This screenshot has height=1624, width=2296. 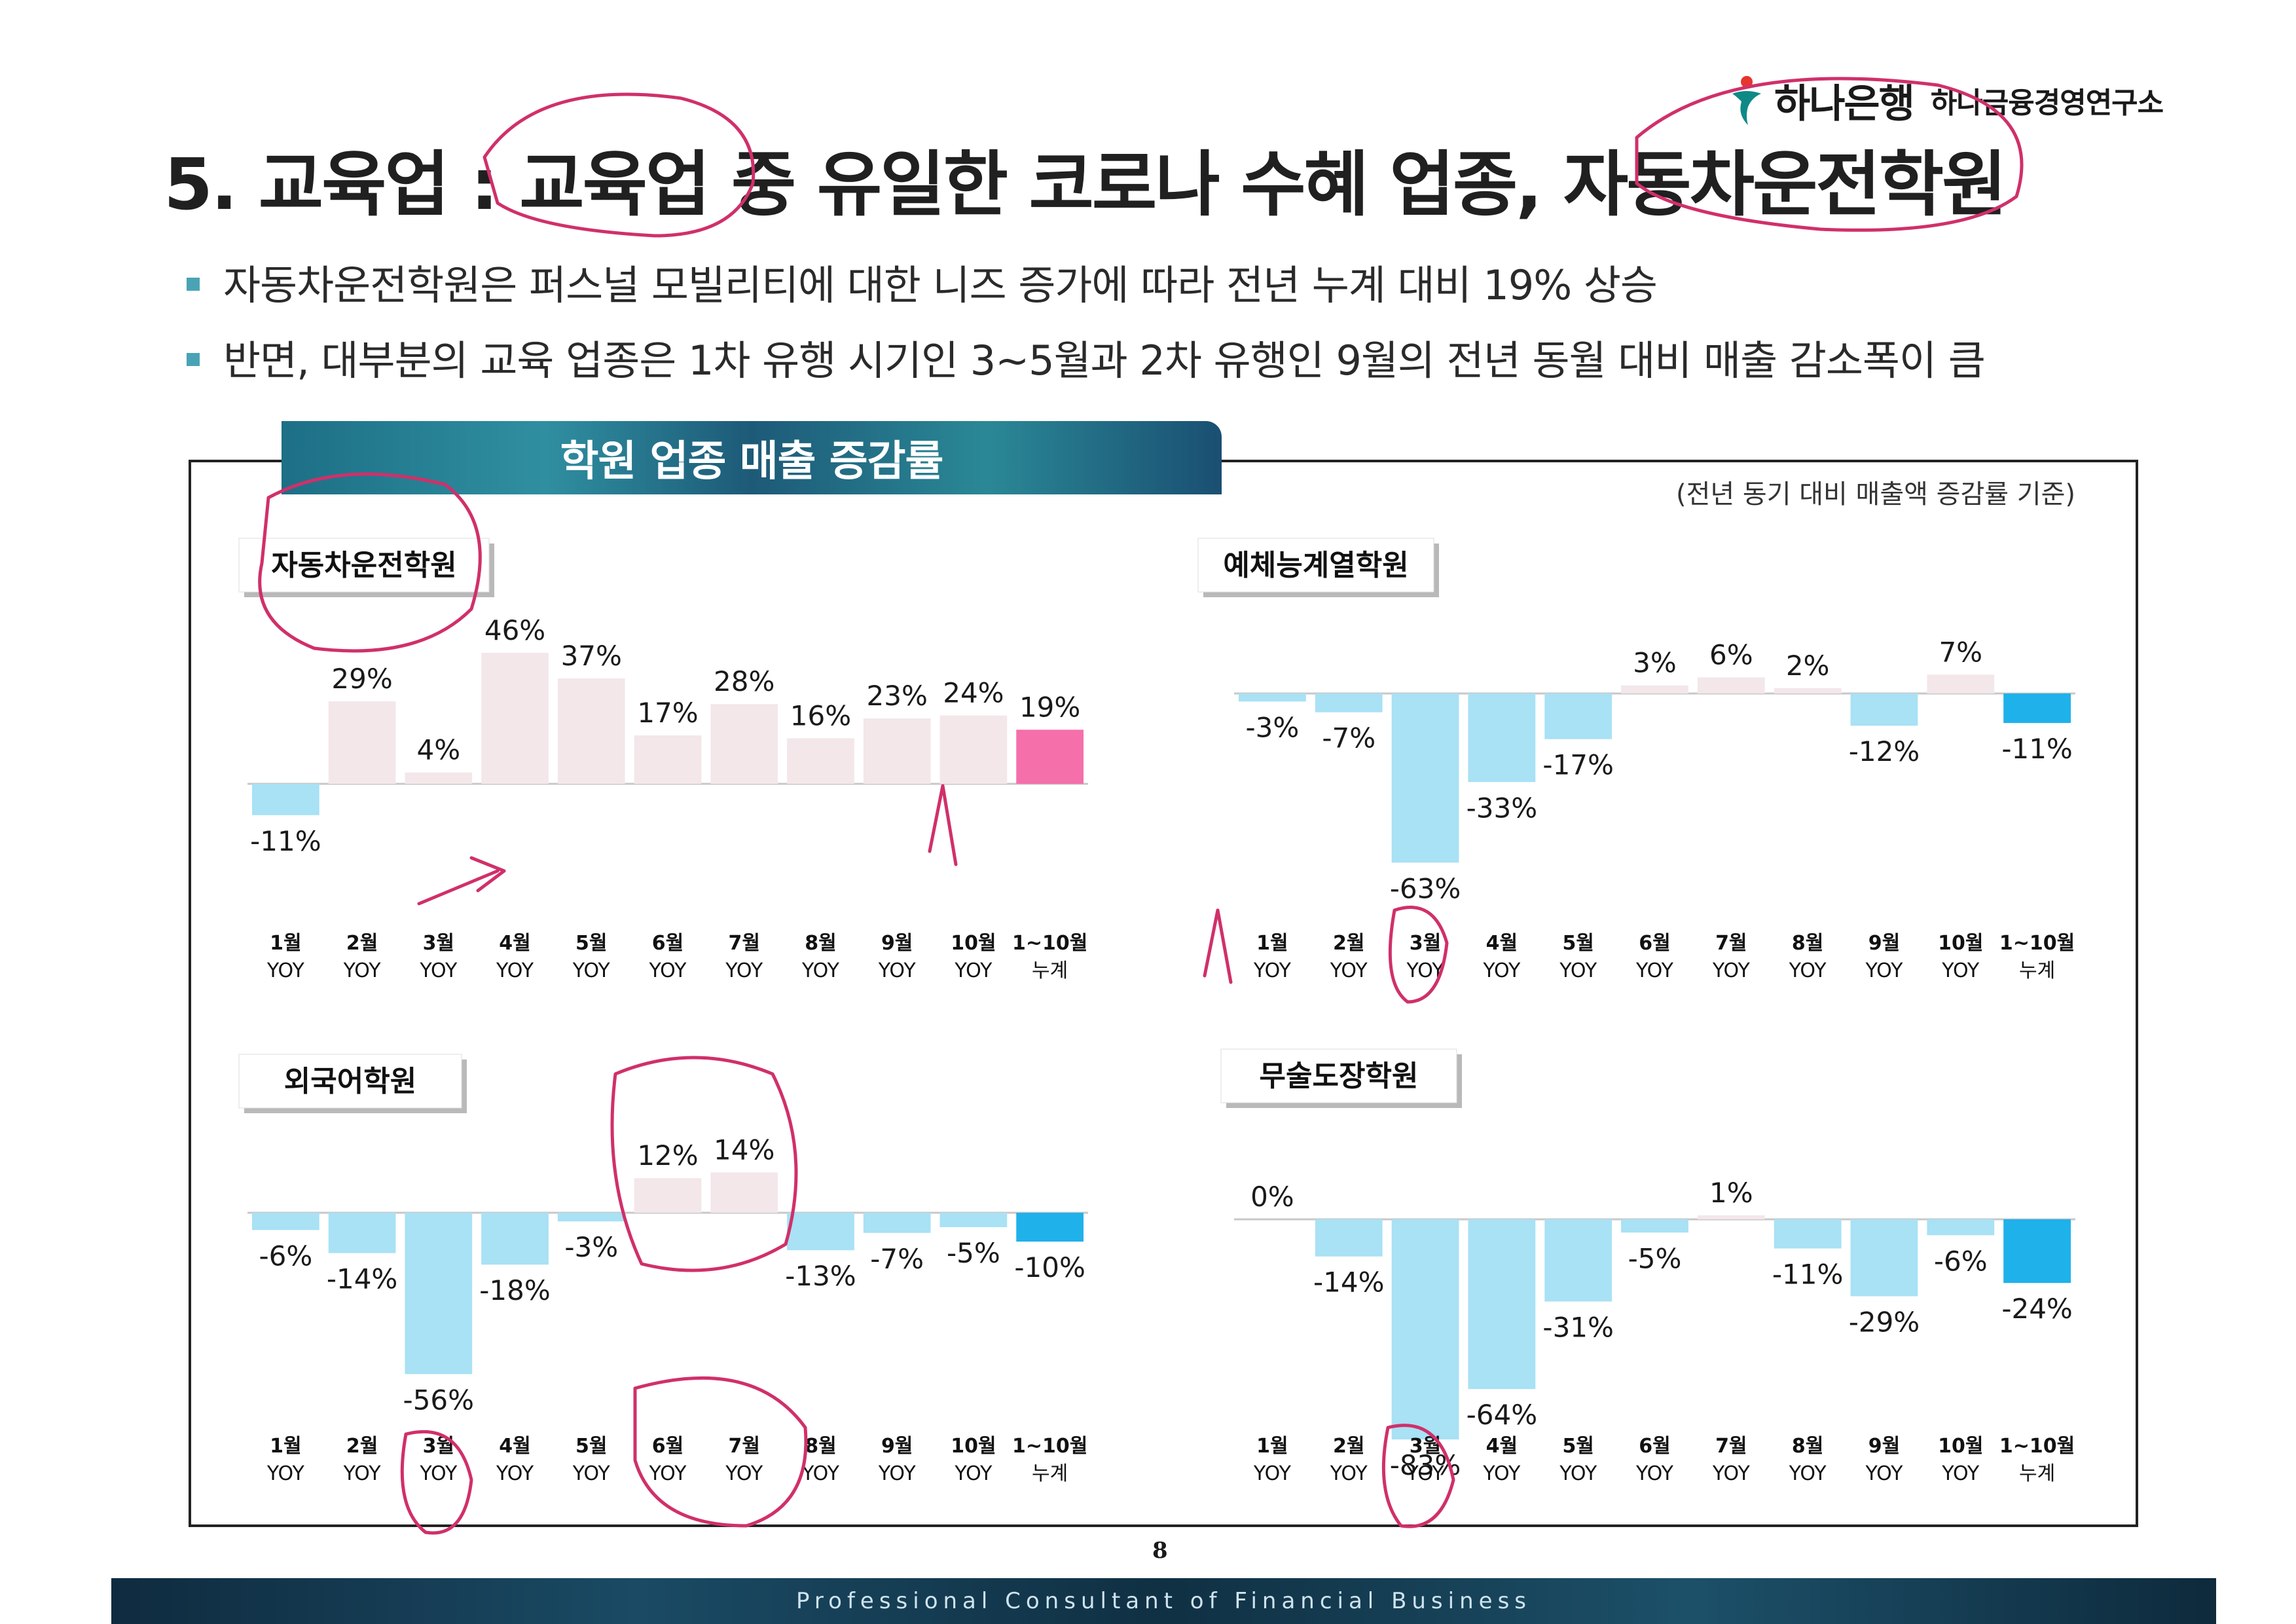 What do you see at coordinates (514, 630) in the screenshot?
I see `data-label: 46%` at bounding box center [514, 630].